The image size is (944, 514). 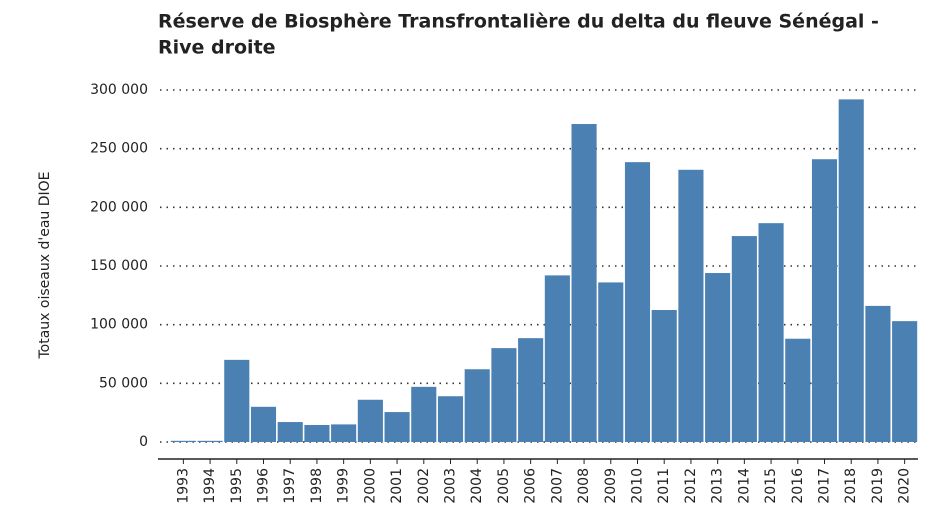 I want to click on x-tick-label: 2000, so click(x=370, y=486).